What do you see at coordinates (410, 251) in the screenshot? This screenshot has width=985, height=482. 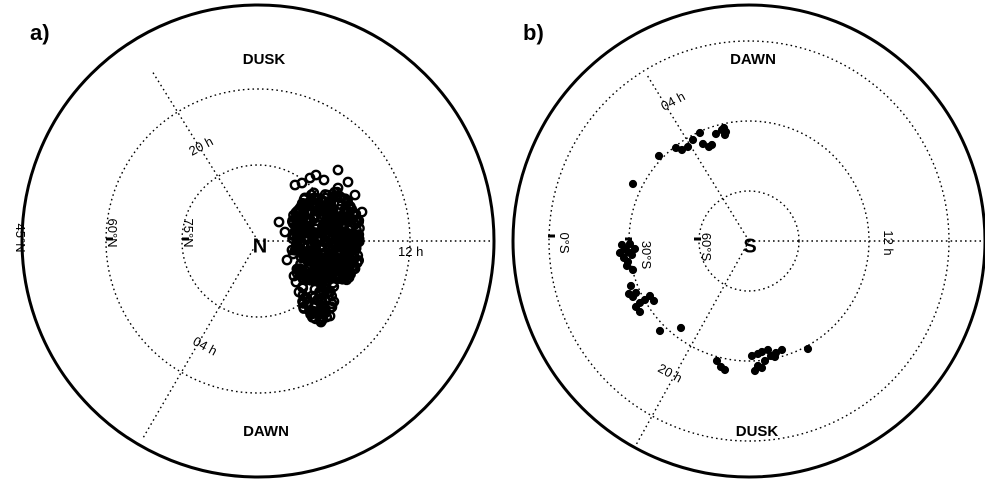 I see `panel-a-time-12h: 12 h` at bounding box center [410, 251].